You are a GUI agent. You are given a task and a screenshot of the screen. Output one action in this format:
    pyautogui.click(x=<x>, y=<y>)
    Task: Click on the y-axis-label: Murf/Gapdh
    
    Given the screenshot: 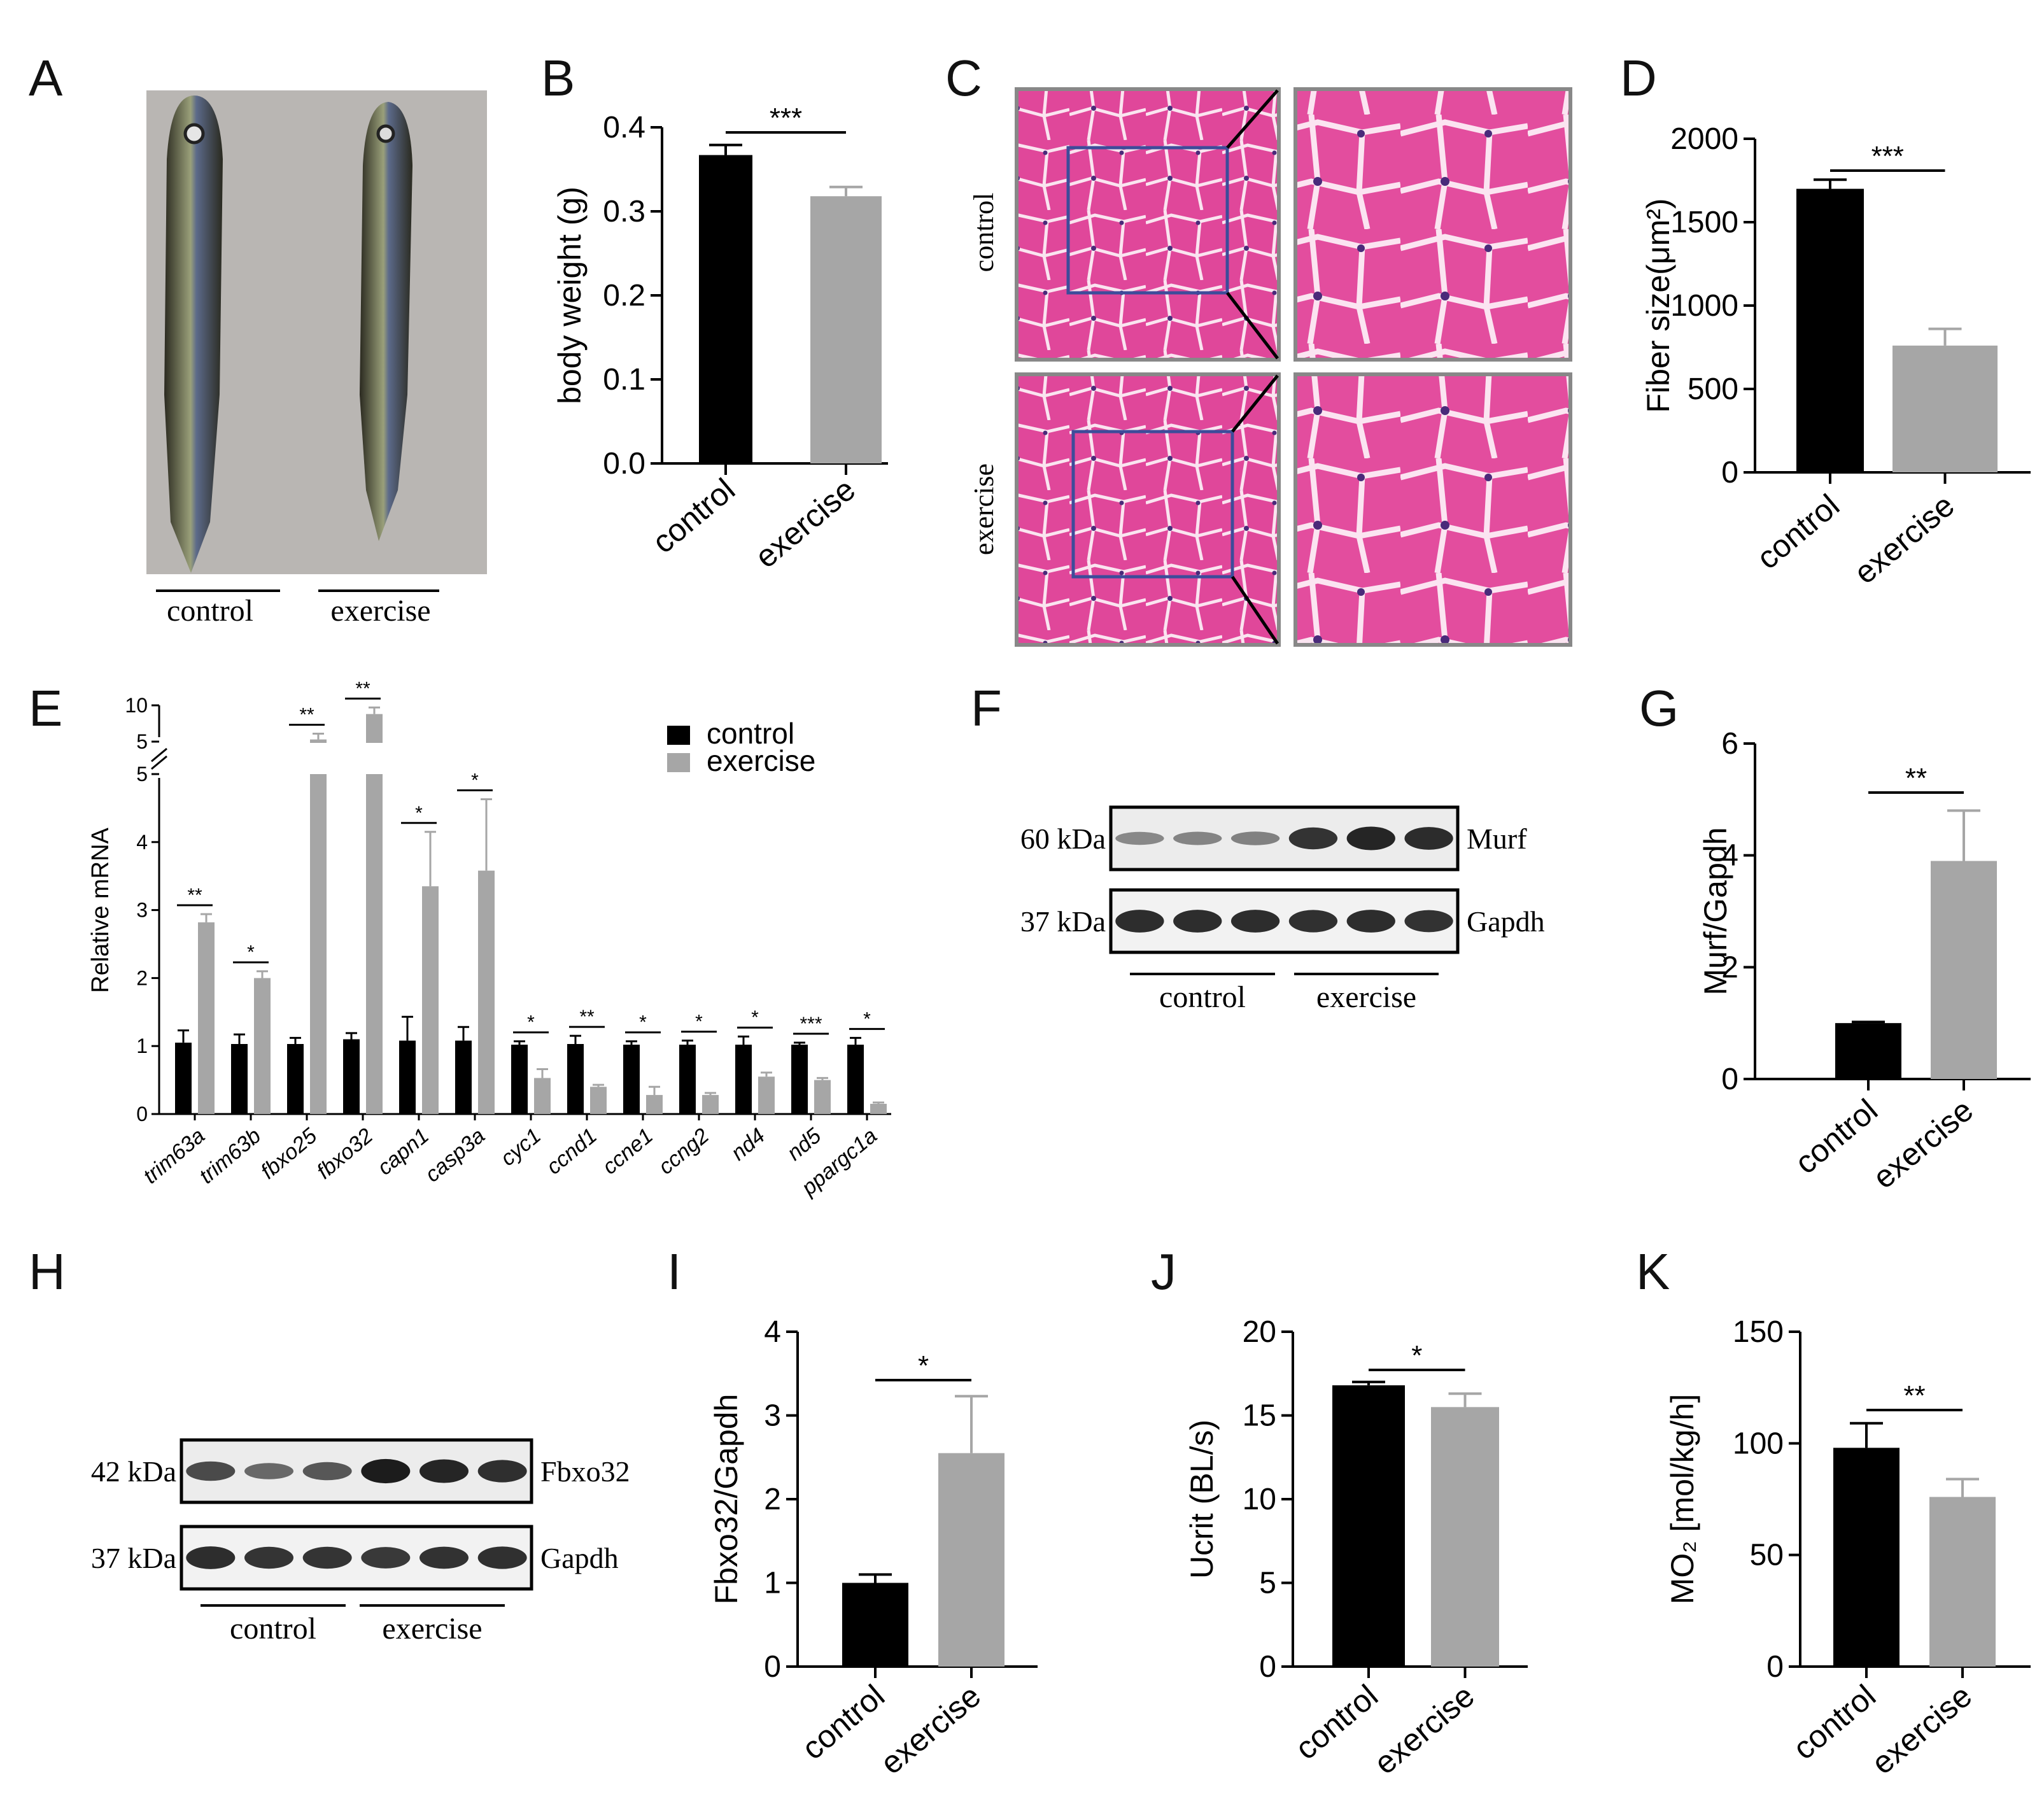 What is the action you would take?
    pyautogui.click(x=1715, y=911)
    